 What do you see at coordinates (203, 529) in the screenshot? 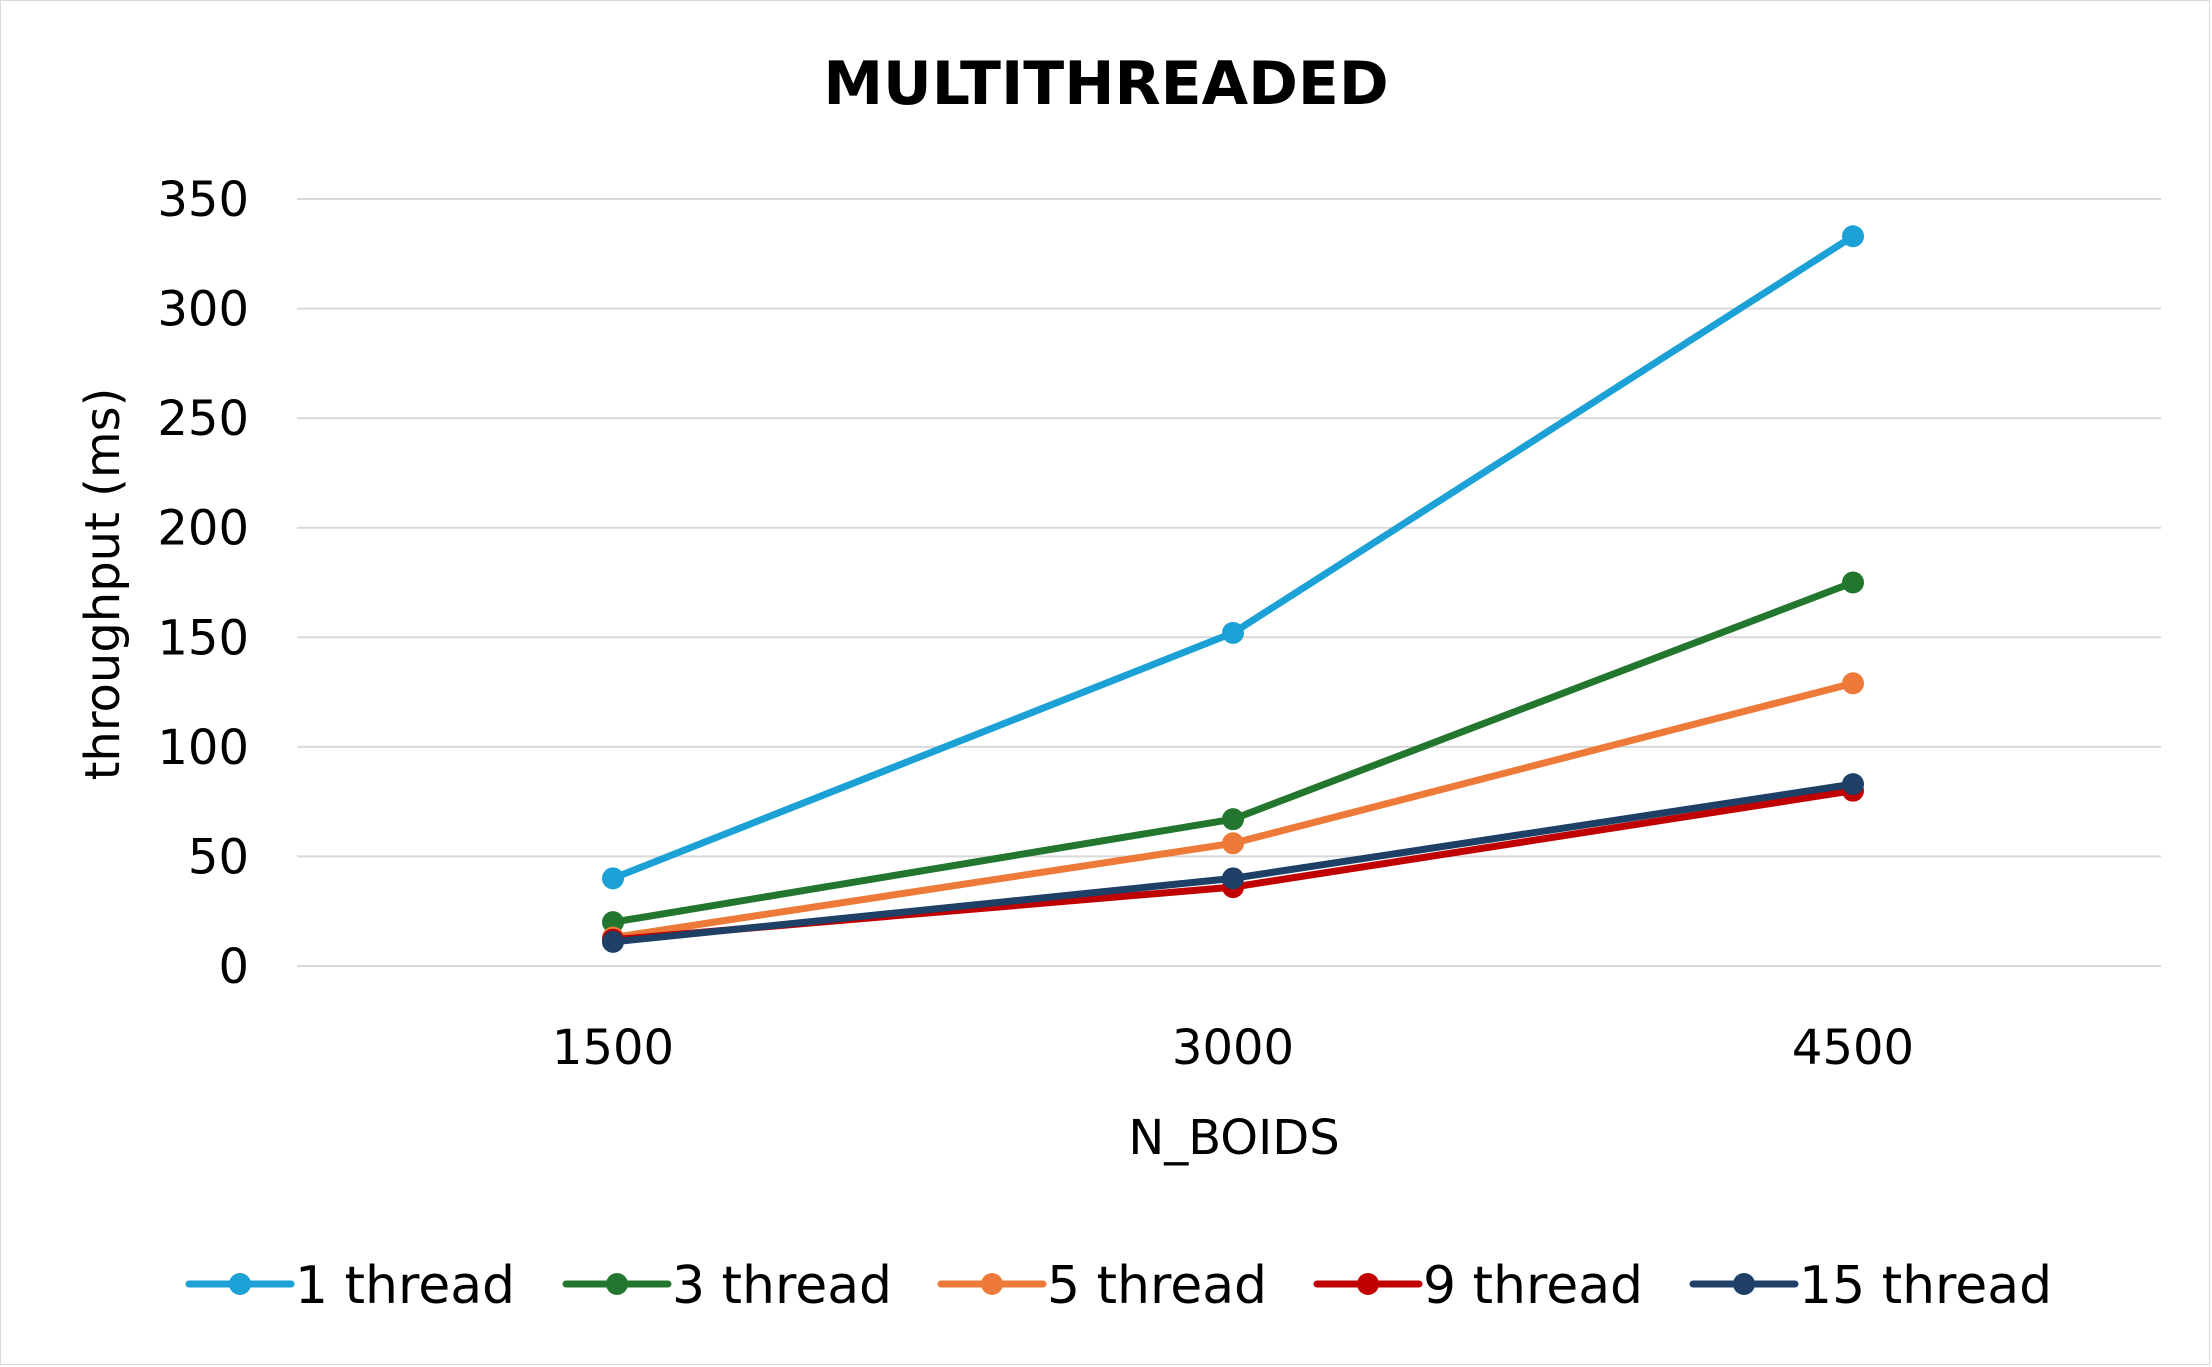
I see `y-tick-label: 200` at bounding box center [203, 529].